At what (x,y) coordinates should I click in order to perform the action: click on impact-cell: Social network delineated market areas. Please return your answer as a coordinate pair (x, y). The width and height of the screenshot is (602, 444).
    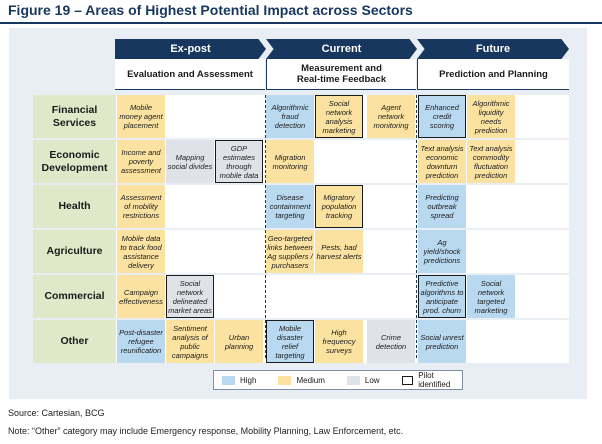
    Looking at the image, I should click on (190, 296).